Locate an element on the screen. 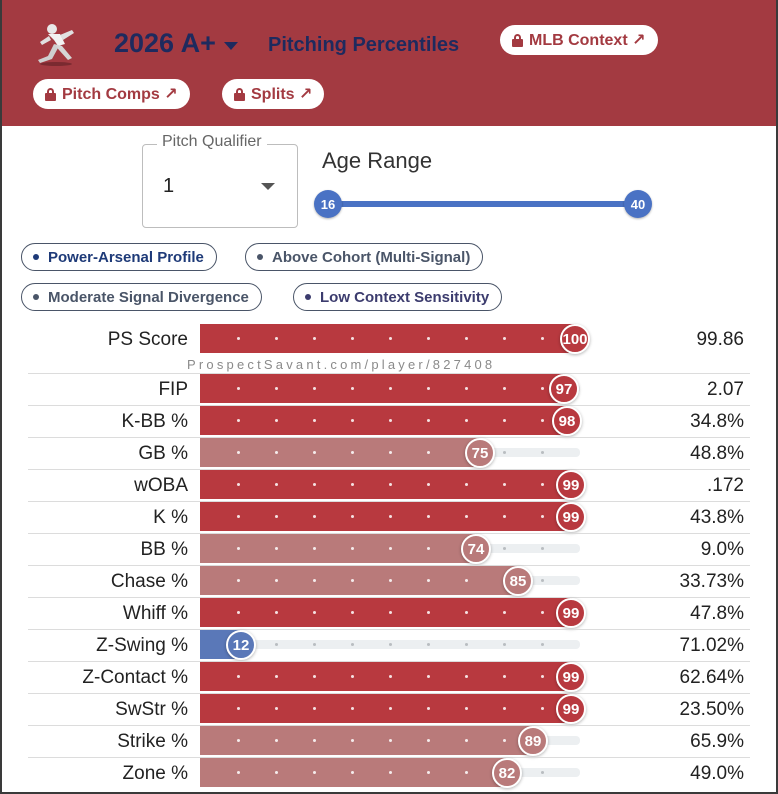  metric-name: GB % is located at coordinates (163, 453).